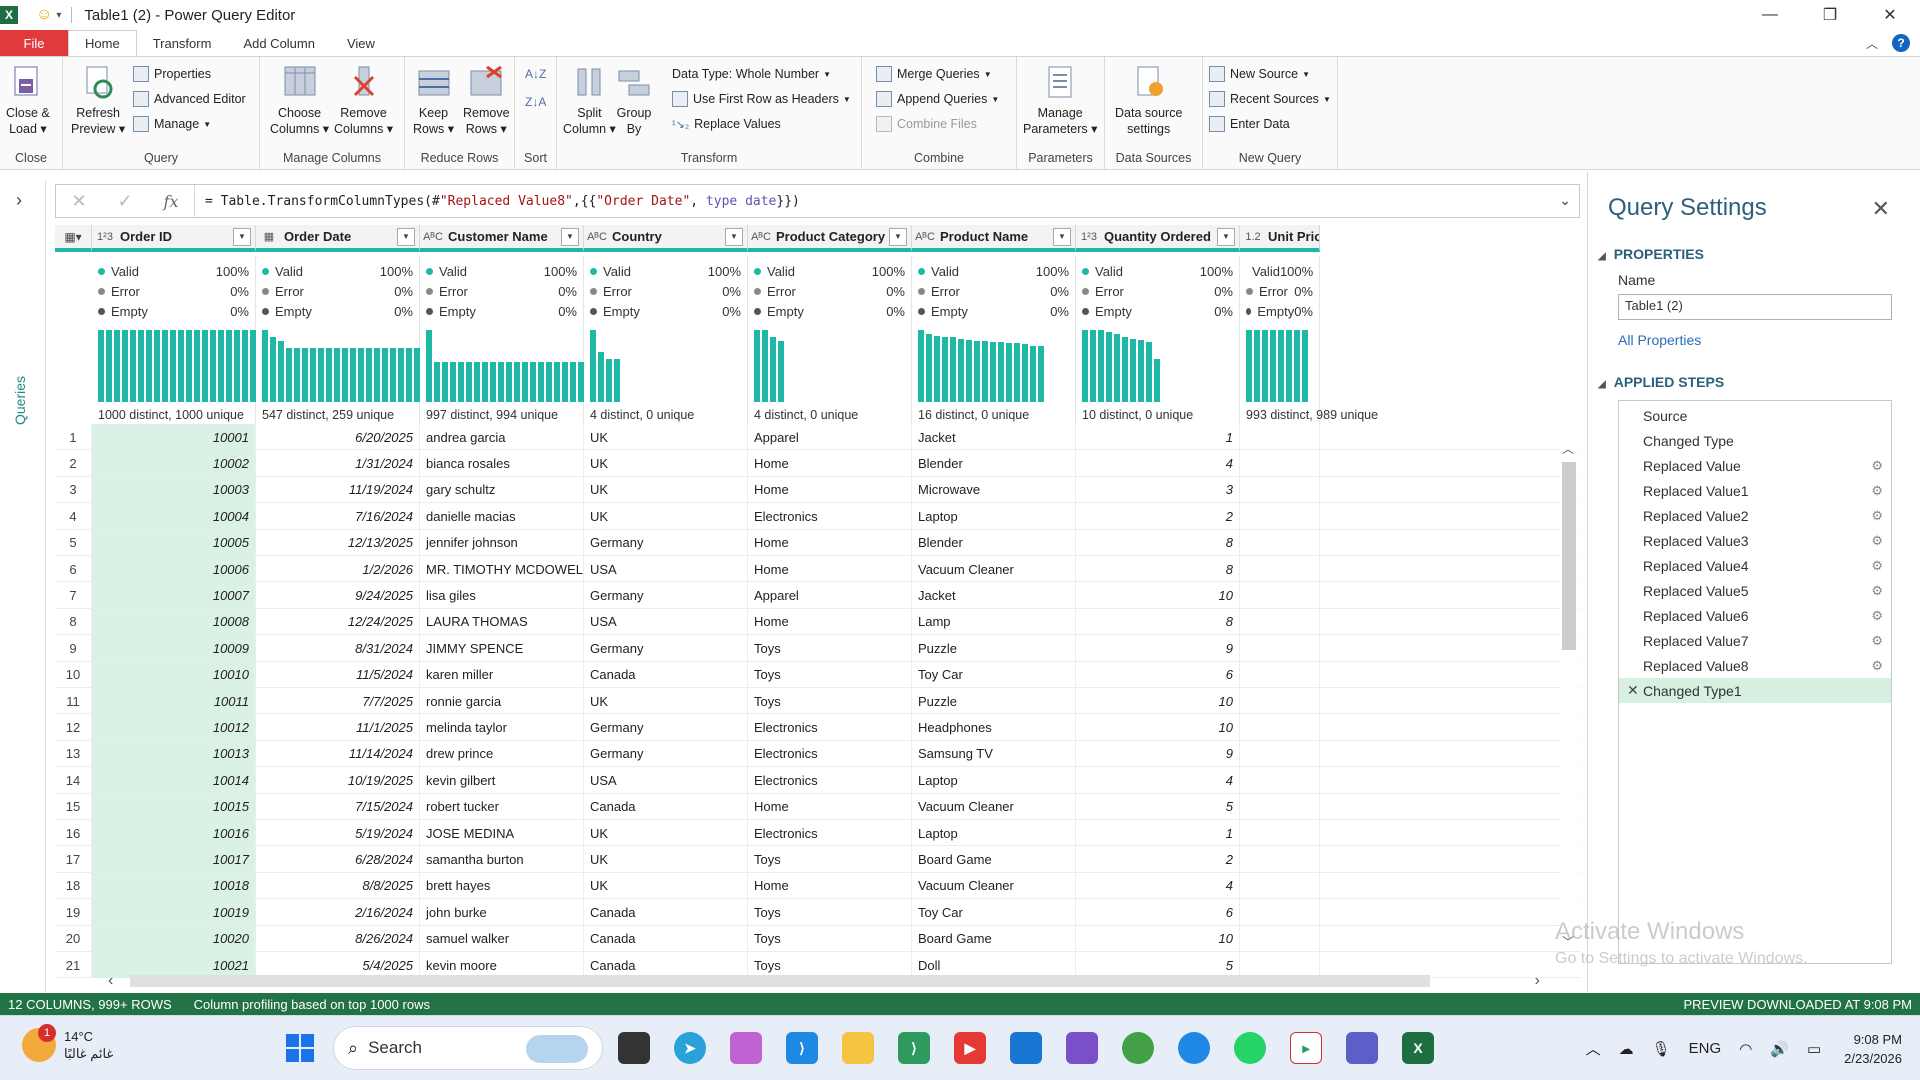 This screenshot has height=1080, width=1920. Describe the element at coordinates (311, 1004) in the screenshot. I see `status-profiling: Column profiling based on top 1000 rows` at that location.